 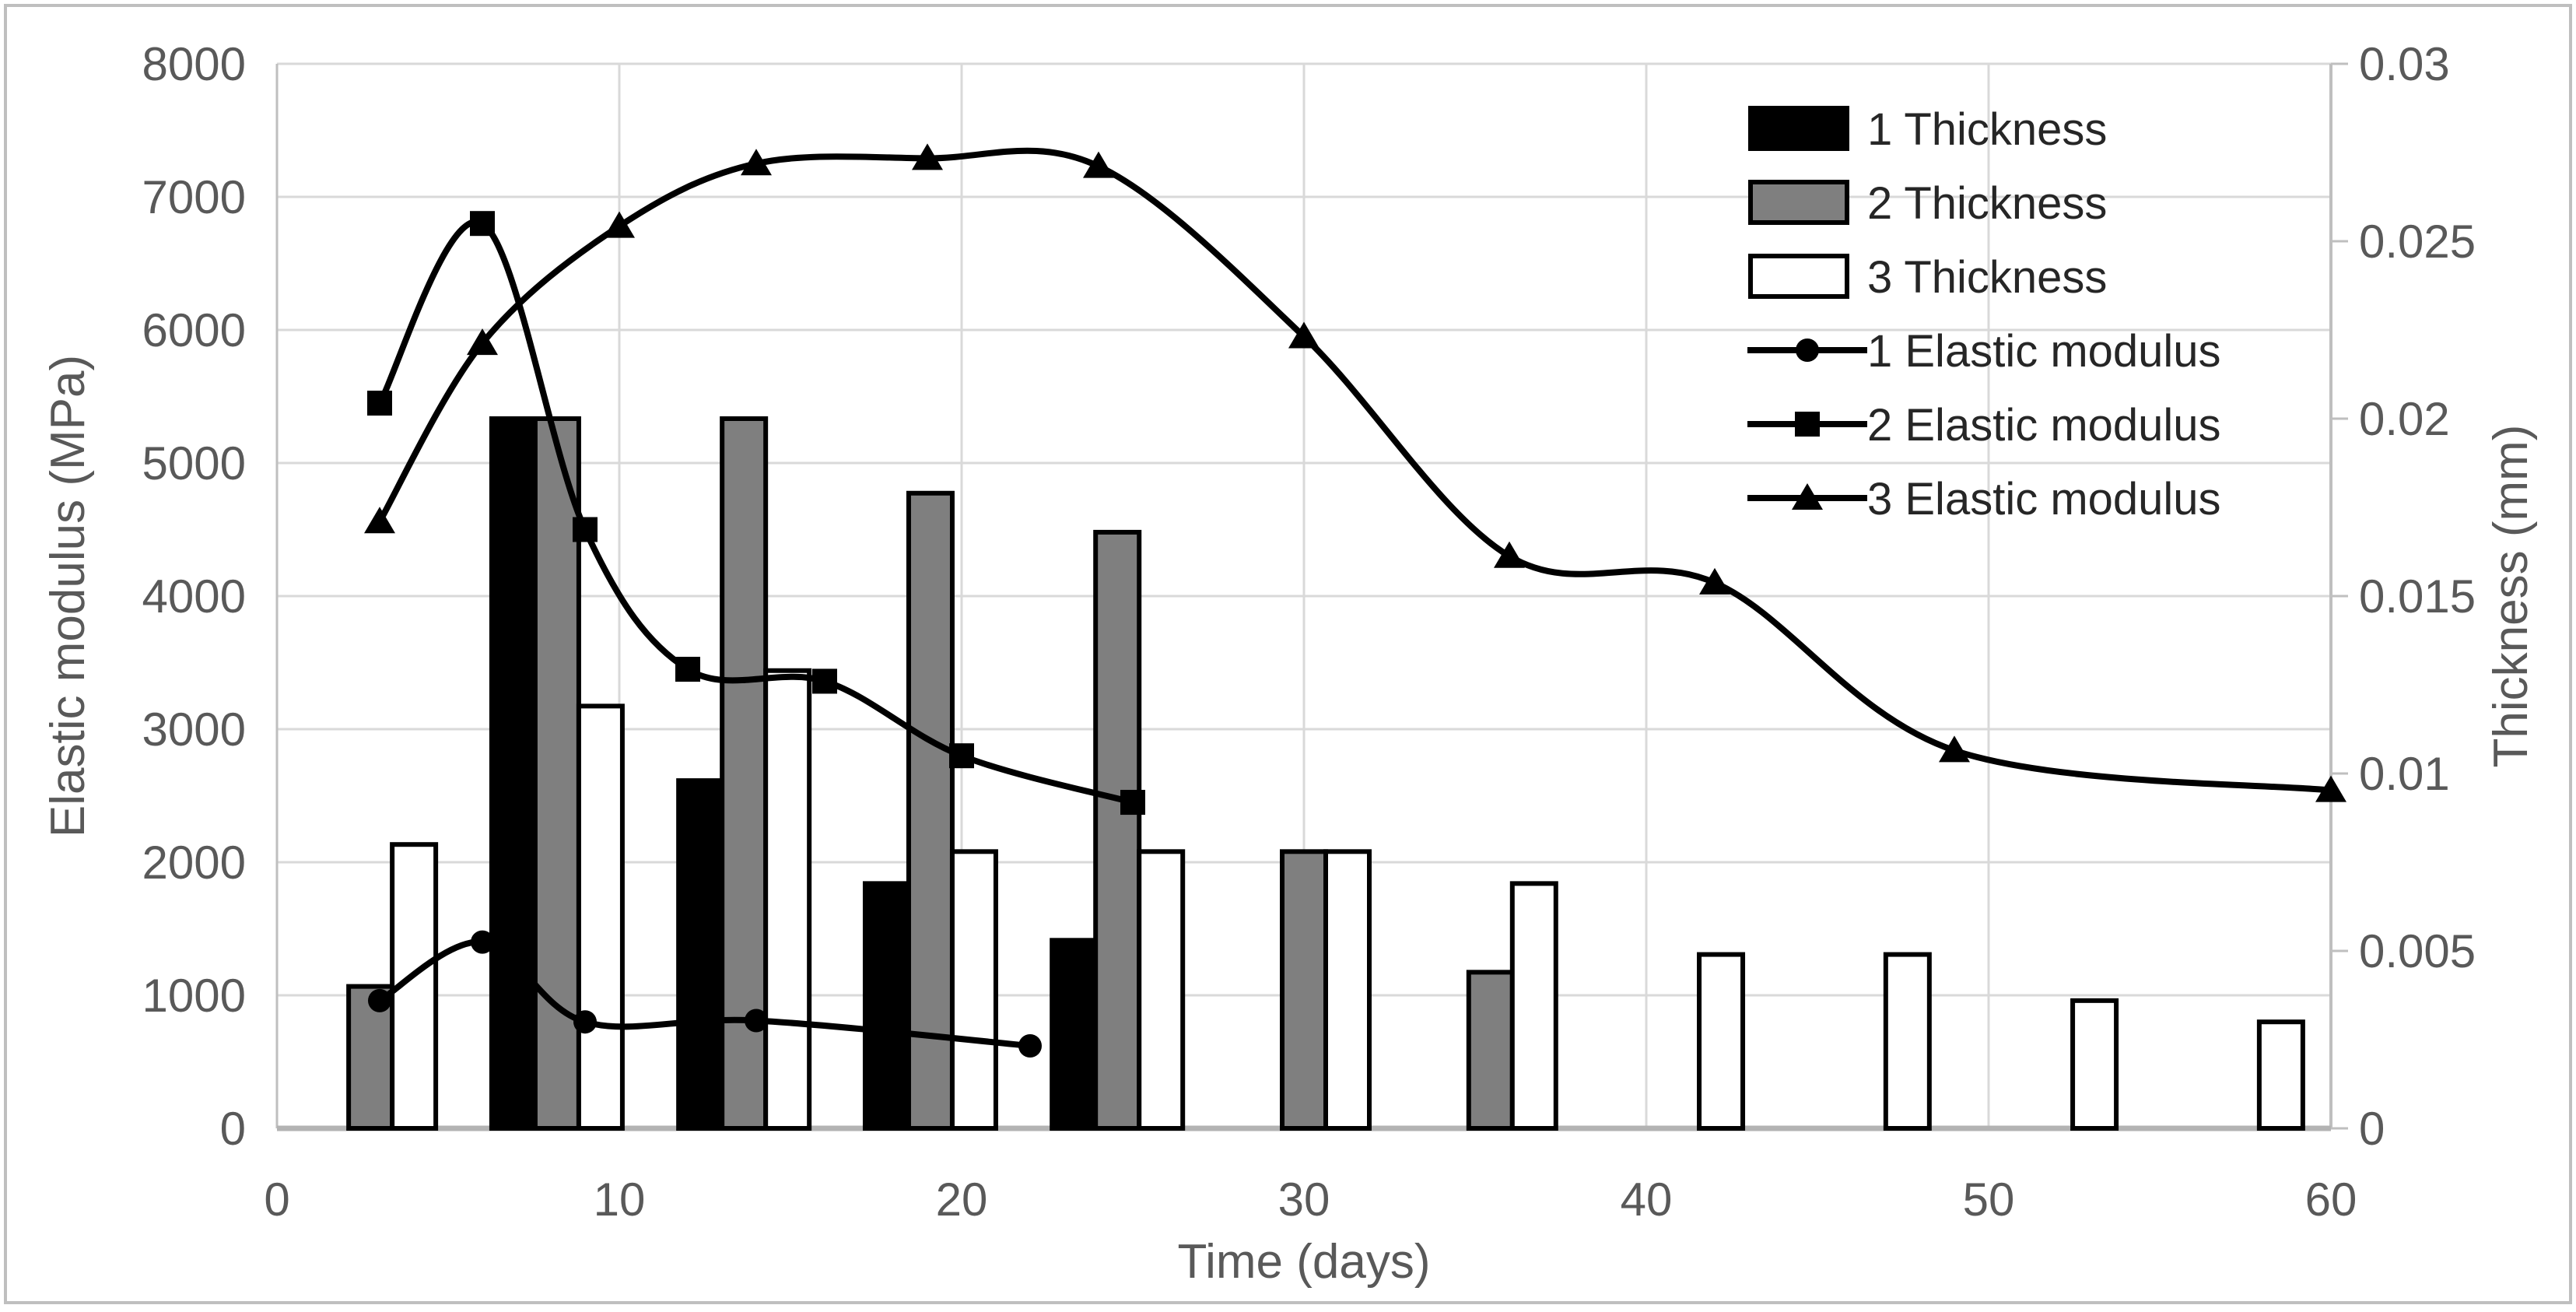 I want to click on legend-item-3-thickness: 3 Thickness, so click(x=1927, y=278).